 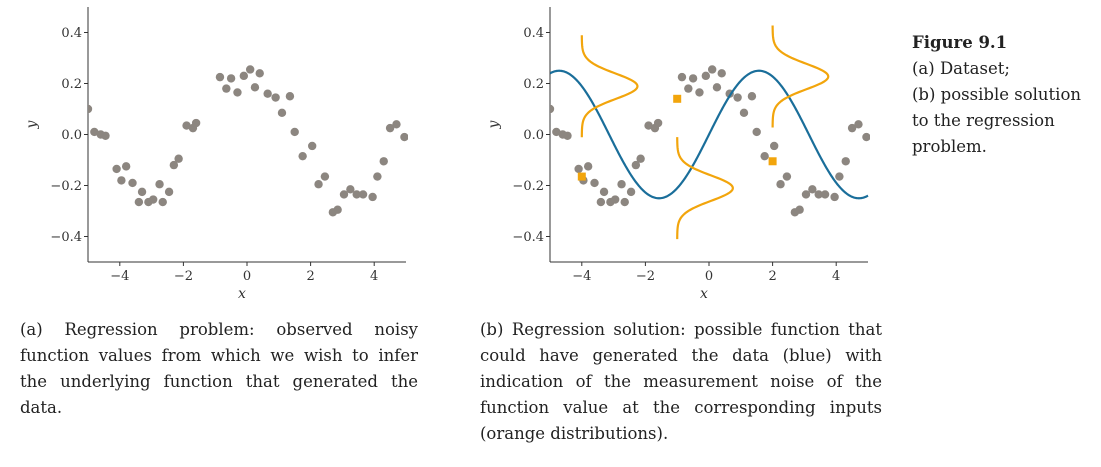 I want to click on y-tick-label: 0.0, so click(x=533, y=135).